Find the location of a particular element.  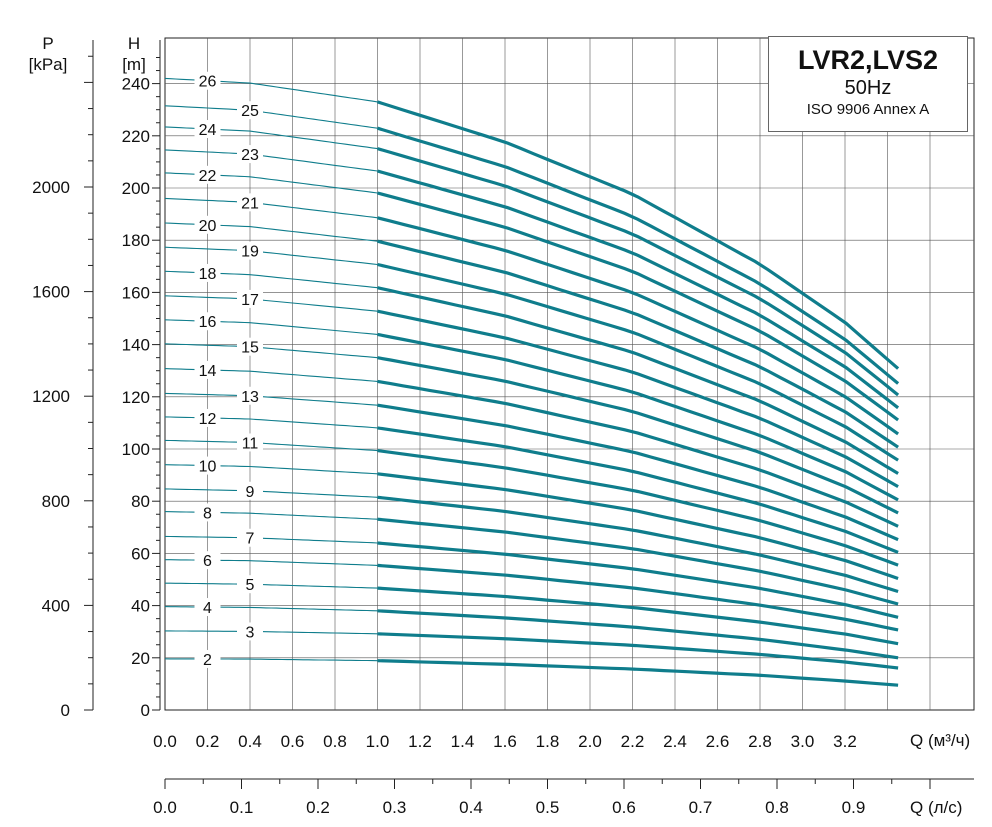

curve-label-4: 4 is located at coordinates (207, 608).